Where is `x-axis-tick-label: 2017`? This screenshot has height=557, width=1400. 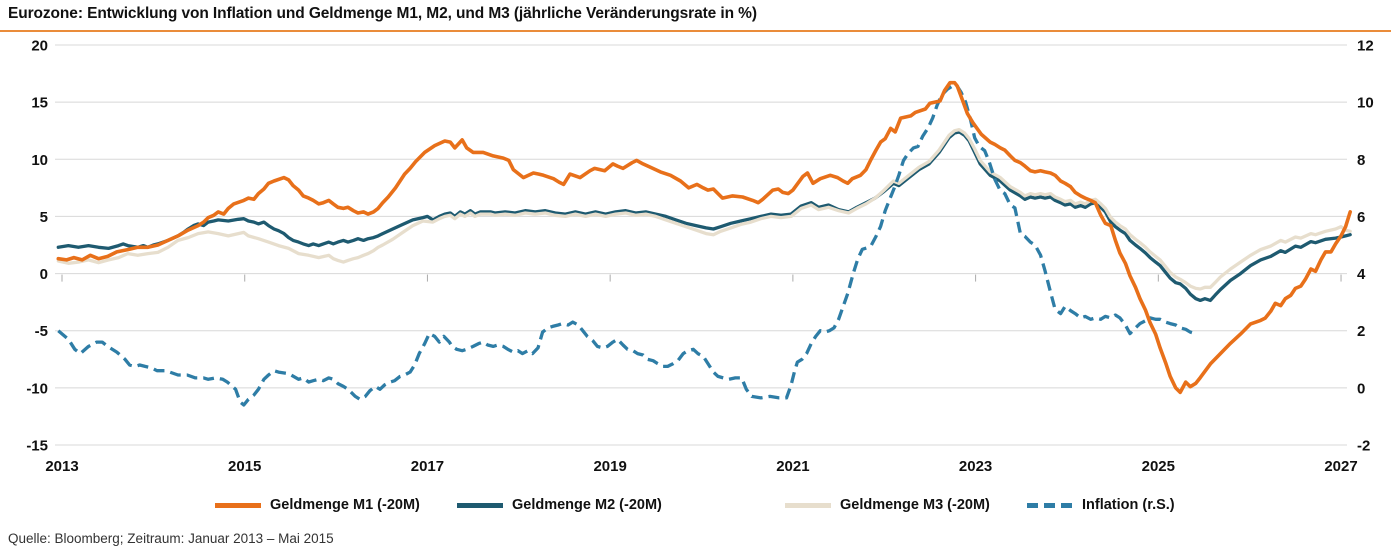
x-axis-tick-label: 2017 is located at coordinates (427, 466).